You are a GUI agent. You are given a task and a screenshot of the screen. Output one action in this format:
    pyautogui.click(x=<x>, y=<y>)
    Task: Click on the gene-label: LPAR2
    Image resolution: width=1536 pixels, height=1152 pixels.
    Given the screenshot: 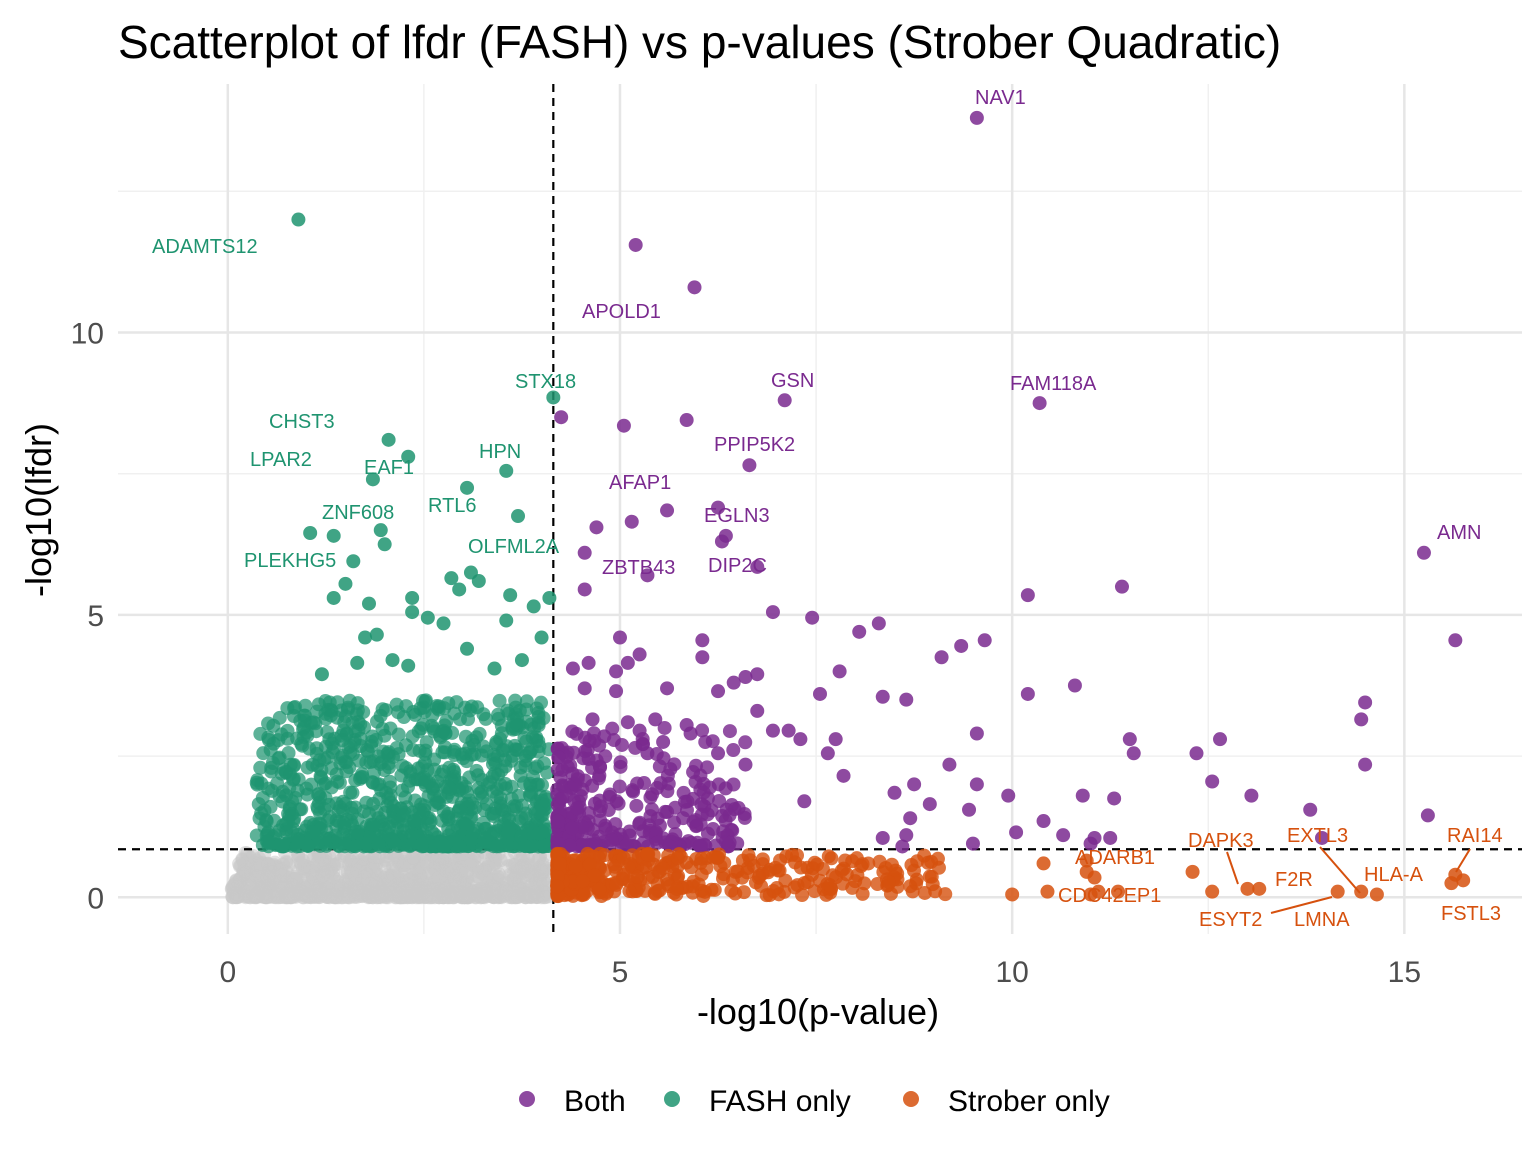 What is the action you would take?
    pyautogui.click(x=281, y=460)
    